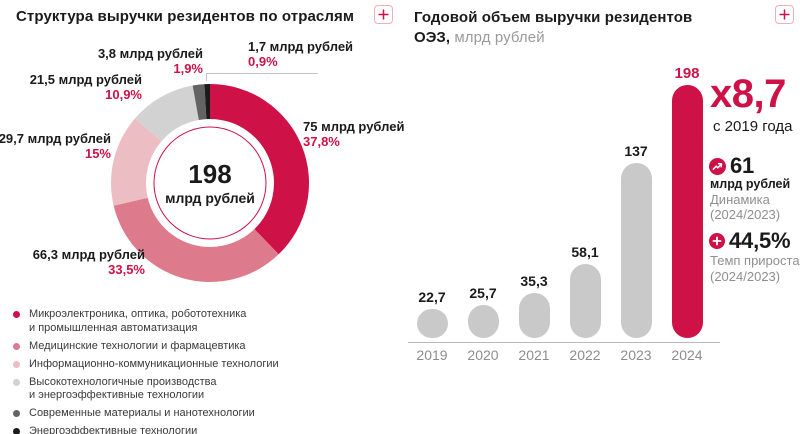 This screenshot has width=800, height=434. What do you see at coordinates (210, 197) in the screenshot?
I see `donut-total-unit: млрд рублей` at bounding box center [210, 197].